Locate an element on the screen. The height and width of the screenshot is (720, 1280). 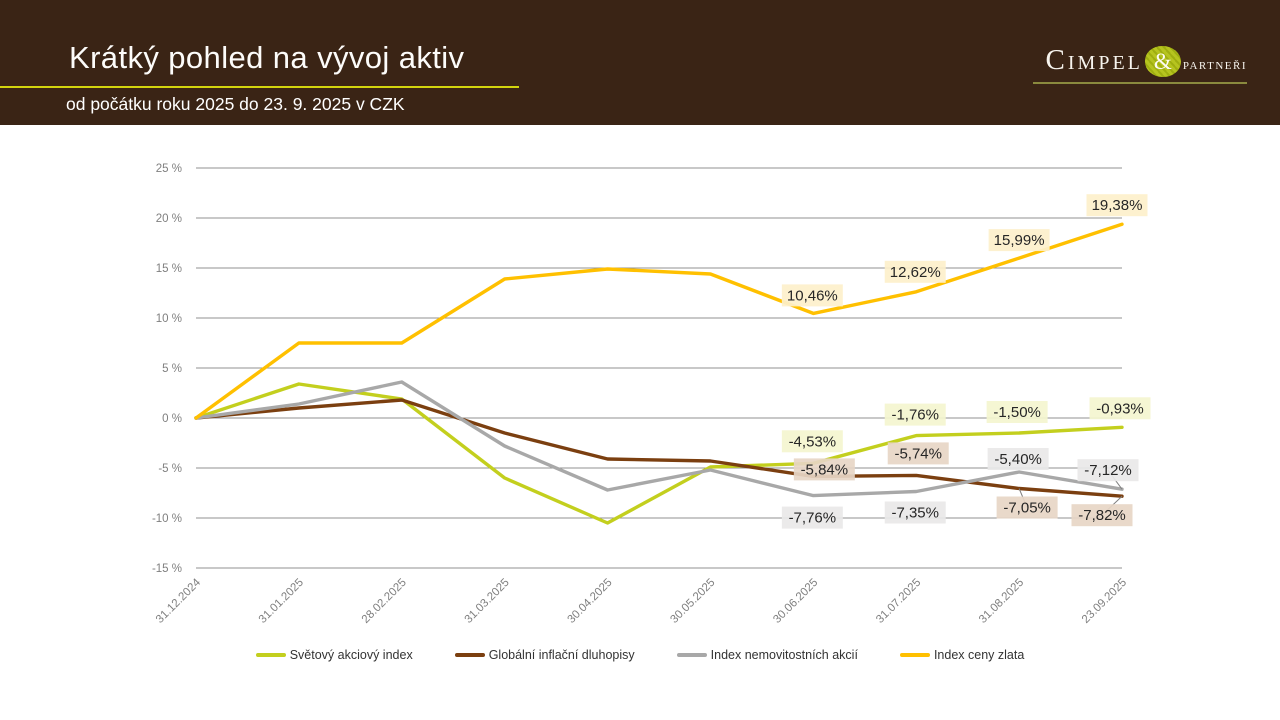
legend-label: Globální inflační dluhopisy is located at coordinates (561, 655).